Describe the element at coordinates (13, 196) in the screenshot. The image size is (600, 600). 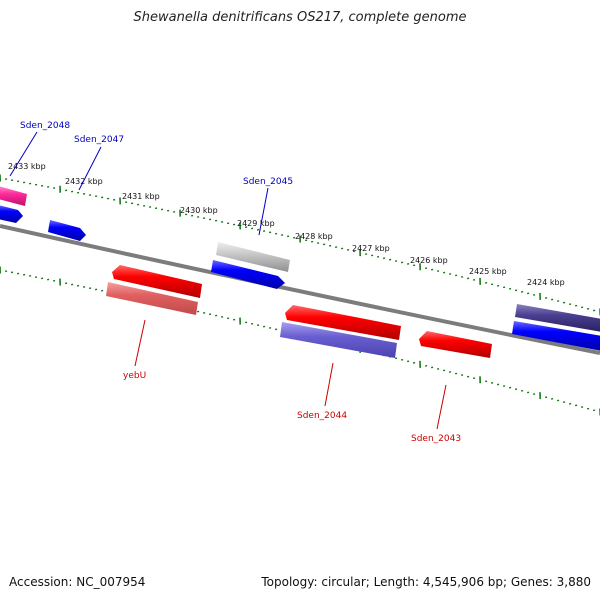
I see `gene-feature-magenta` at that location.